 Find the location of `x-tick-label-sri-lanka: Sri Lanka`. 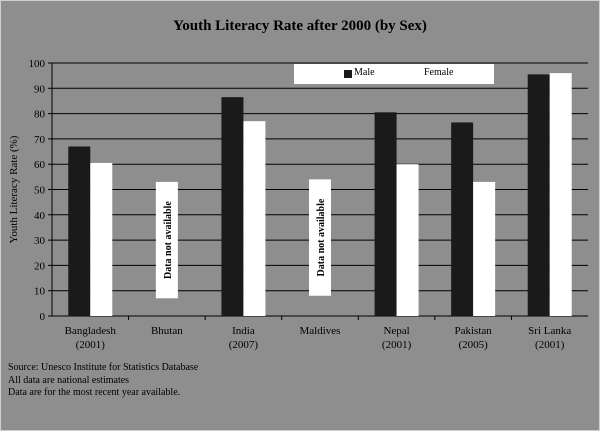

x-tick-label-sri-lanka: Sri Lanka is located at coordinates (549, 331).